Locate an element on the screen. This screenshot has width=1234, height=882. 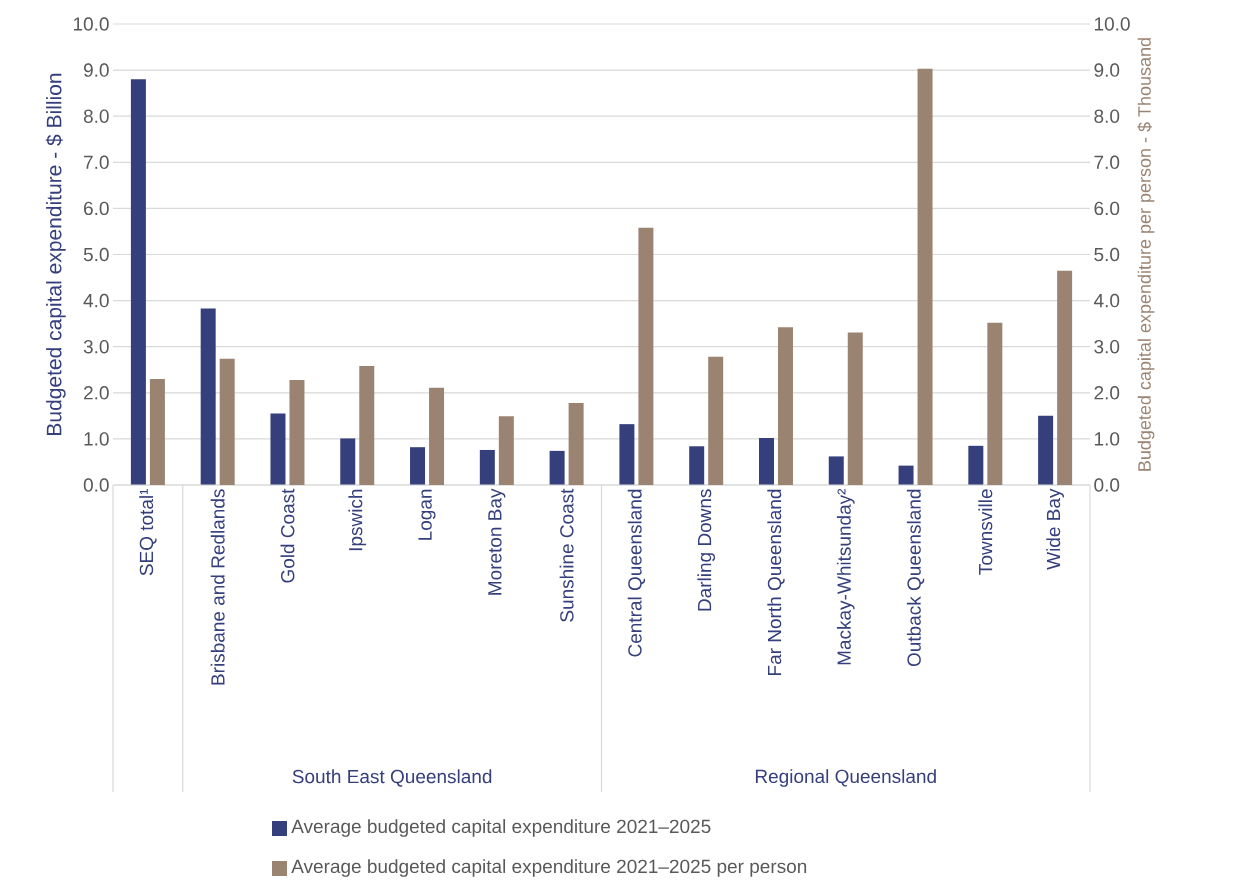
y-tick-label: 5.0 is located at coordinates (96, 254).